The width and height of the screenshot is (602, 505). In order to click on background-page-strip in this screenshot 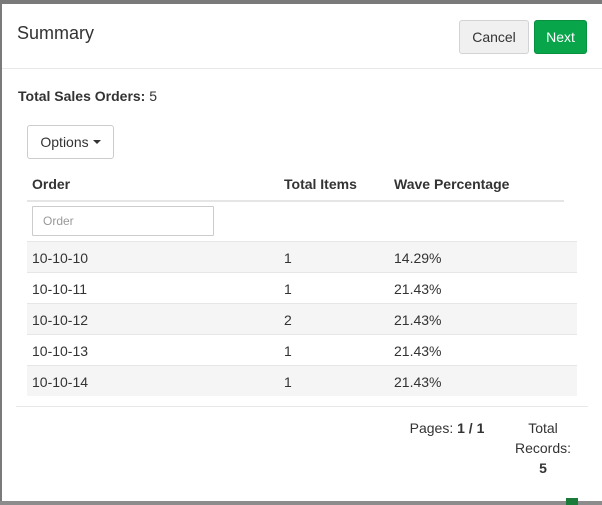, I will do `click(301, 503)`.